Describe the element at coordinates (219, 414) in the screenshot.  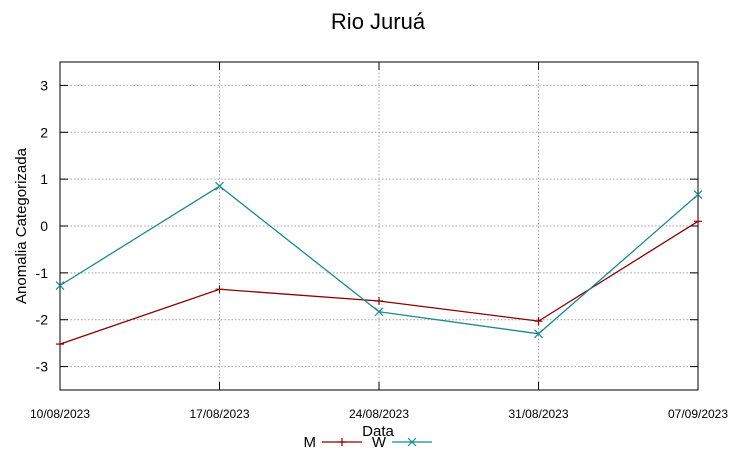
I see `x-tick-label: 17/08/2023` at that location.